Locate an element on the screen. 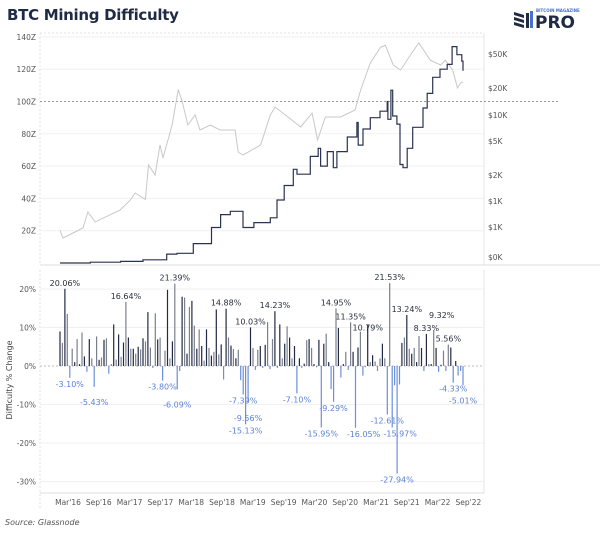  chart-title: BTC Mining Difficulty is located at coordinates (93, 15).